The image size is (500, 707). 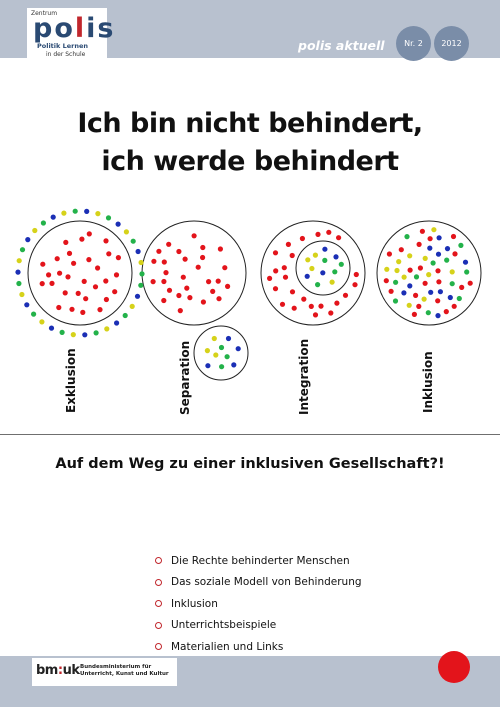 What do you see at coordinates (413, 43) in the screenshot?
I see `issue-badge: Nr. 2` at bounding box center [413, 43].